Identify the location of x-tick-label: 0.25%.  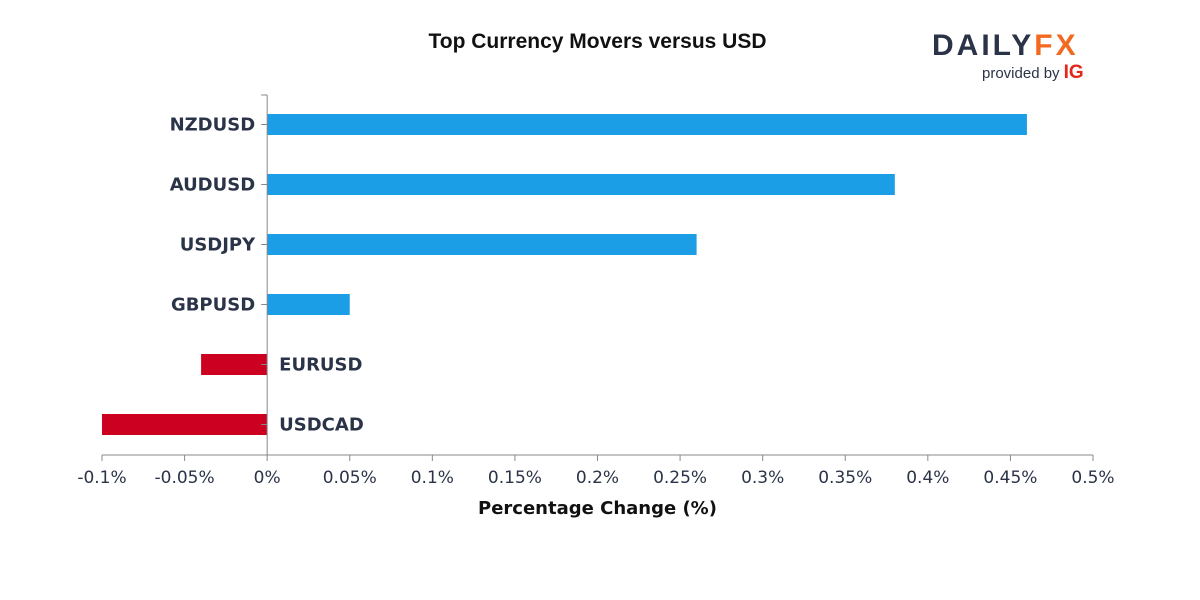
(680, 478).